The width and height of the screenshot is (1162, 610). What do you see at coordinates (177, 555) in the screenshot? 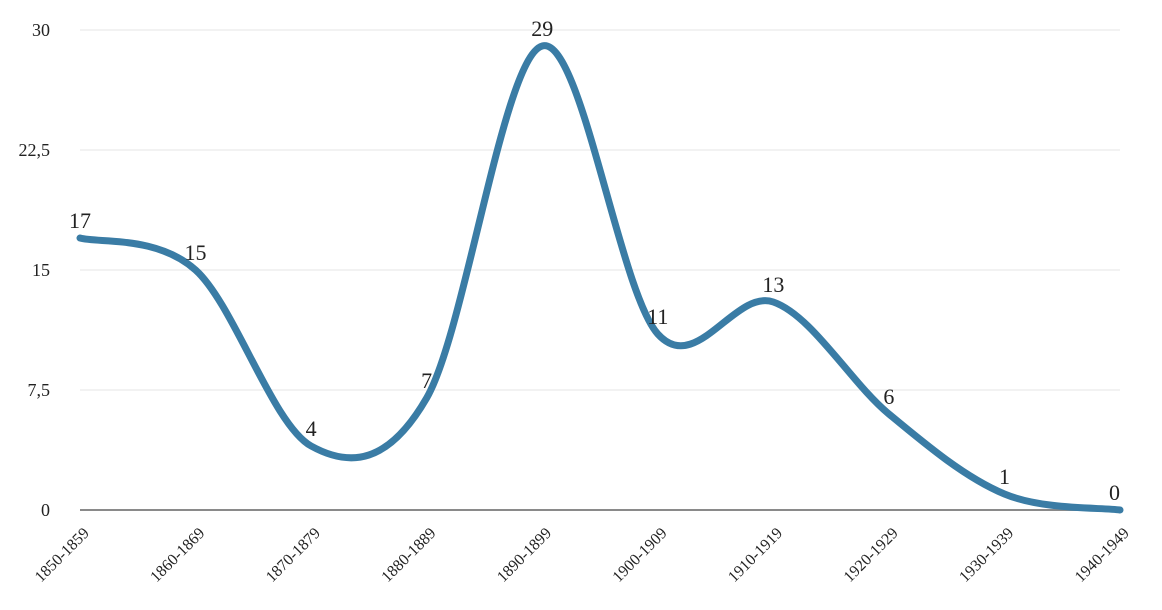
I see `x-tick-label: 1860-1869` at bounding box center [177, 555].